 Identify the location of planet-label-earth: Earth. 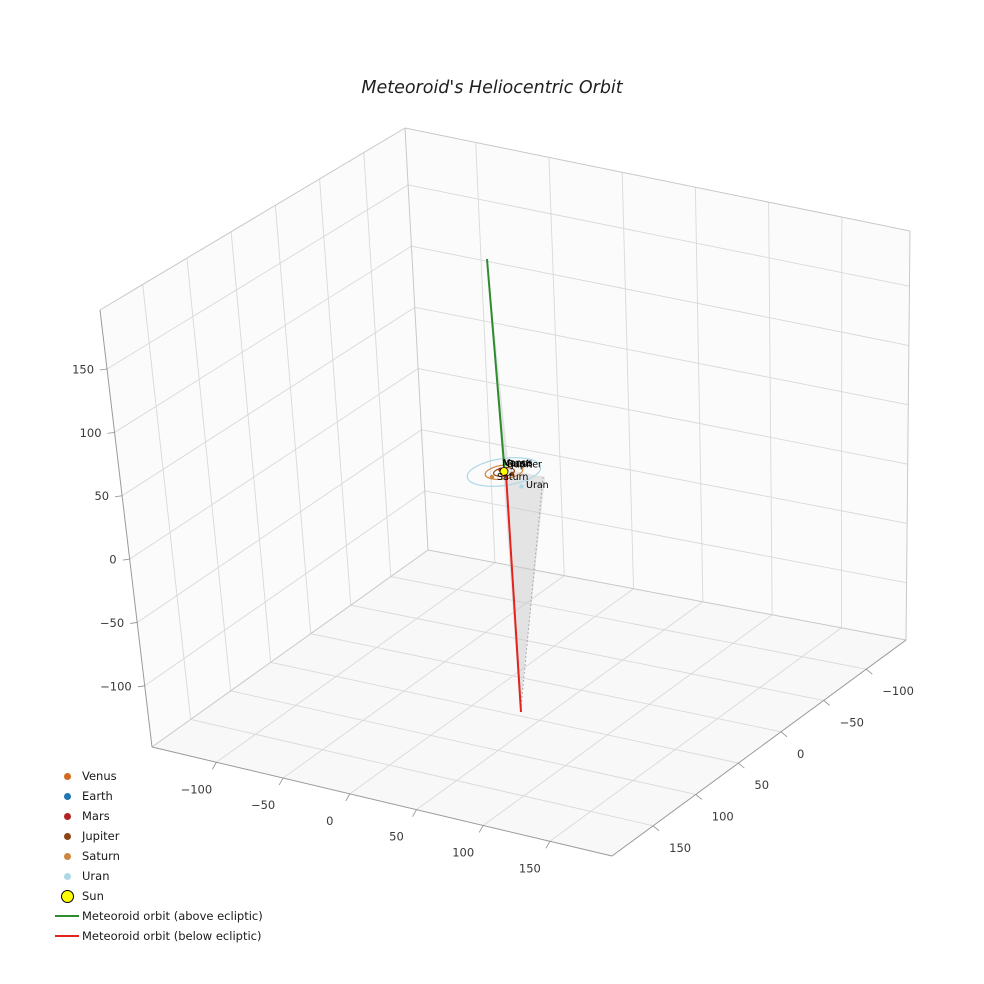
(519, 464).